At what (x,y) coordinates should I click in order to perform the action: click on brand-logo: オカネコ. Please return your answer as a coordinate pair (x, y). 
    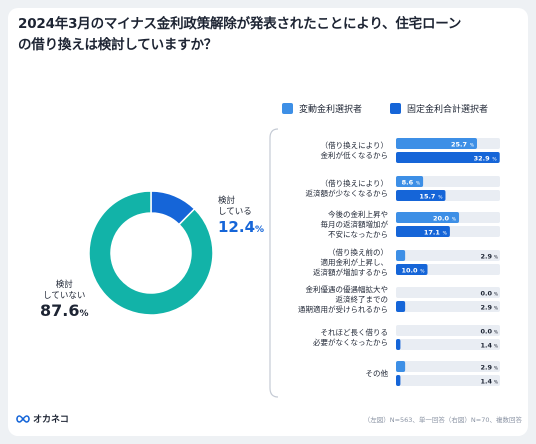
    Looking at the image, I should click on (42, 418).